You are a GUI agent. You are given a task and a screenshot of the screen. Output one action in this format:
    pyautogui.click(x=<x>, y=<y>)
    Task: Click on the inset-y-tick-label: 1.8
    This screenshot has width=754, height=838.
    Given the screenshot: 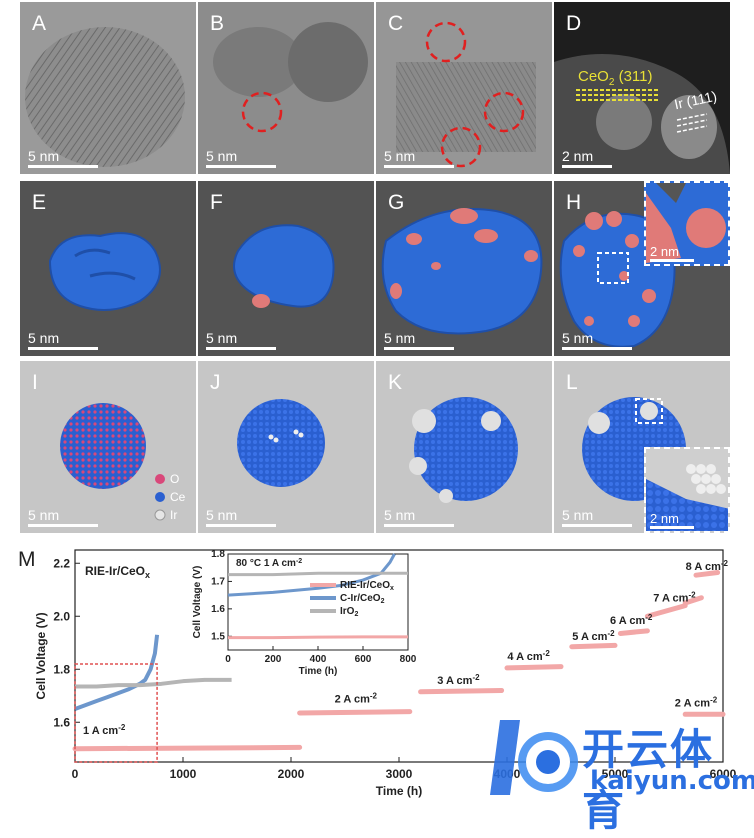 What is the action you would take?
    pyautogui.click(x=218, y=554)
    